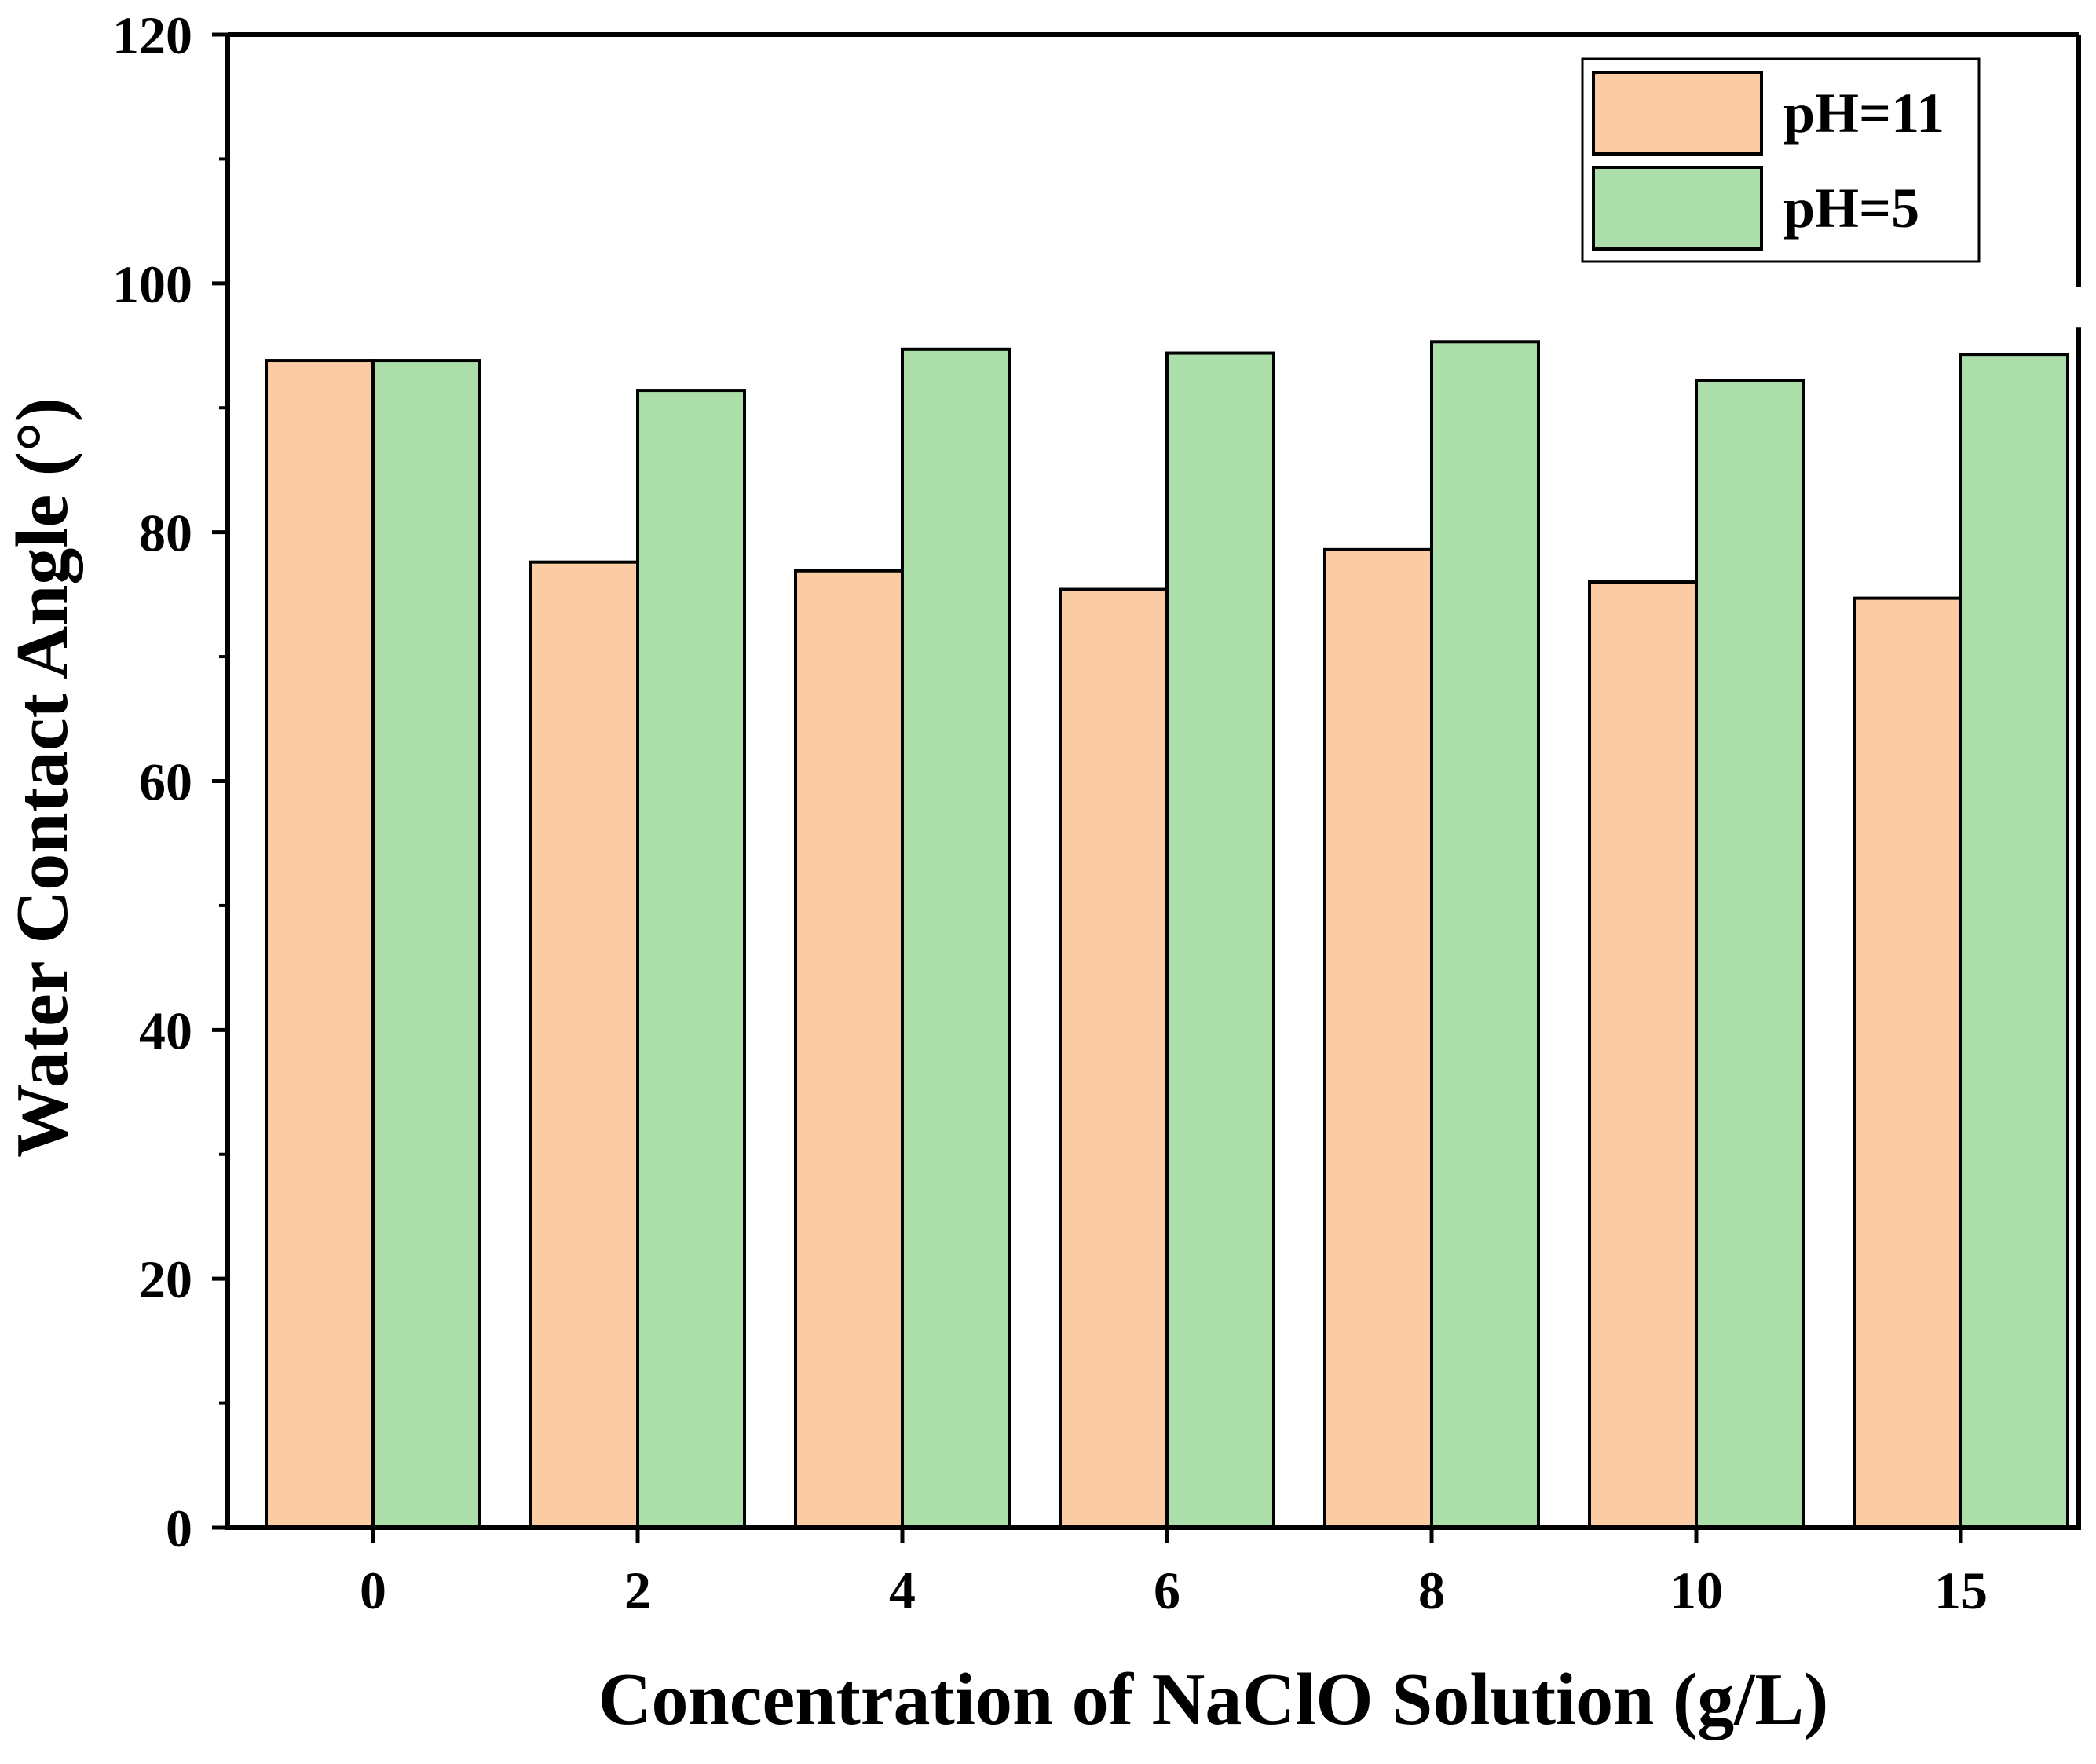 This screenshot has height=1764, width=2096. Describe the element at coordinates (1677, 113) in the screenshot. I see `legend-swatch-ph11` at that location.